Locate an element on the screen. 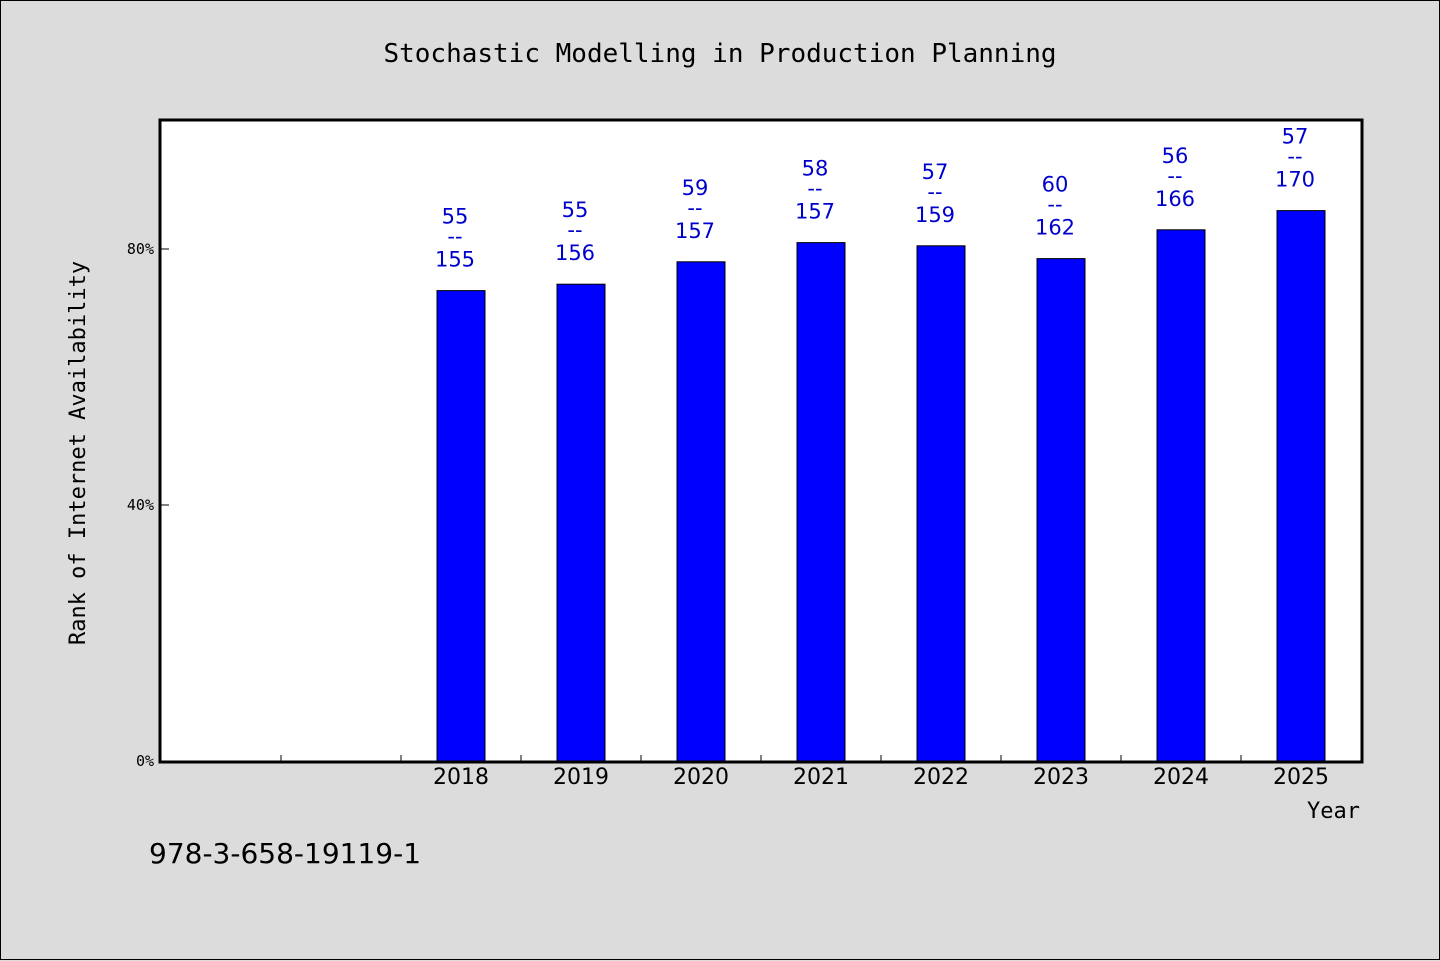 This screenshot has width=1440, height=961. data-label-top: 59 is located at coordinates (695, 188).